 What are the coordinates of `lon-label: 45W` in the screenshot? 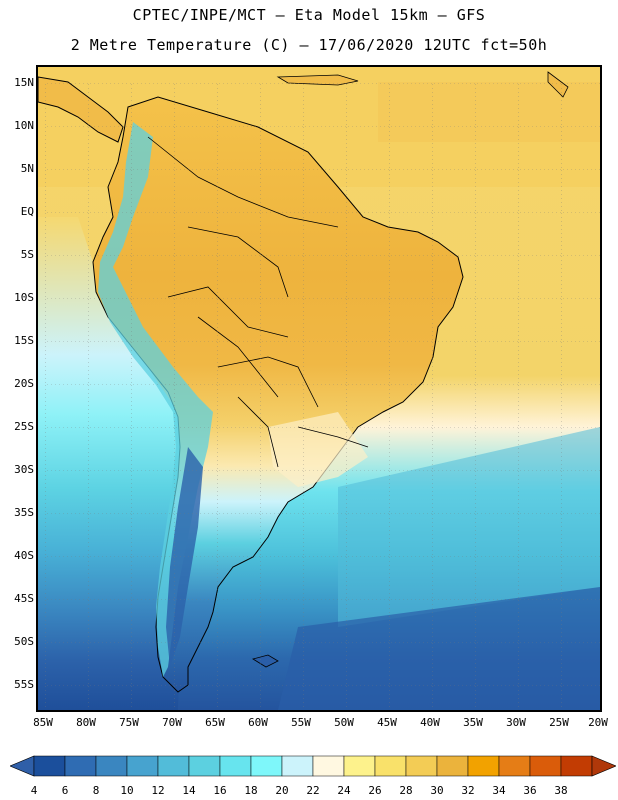 It's located at (387, 722).